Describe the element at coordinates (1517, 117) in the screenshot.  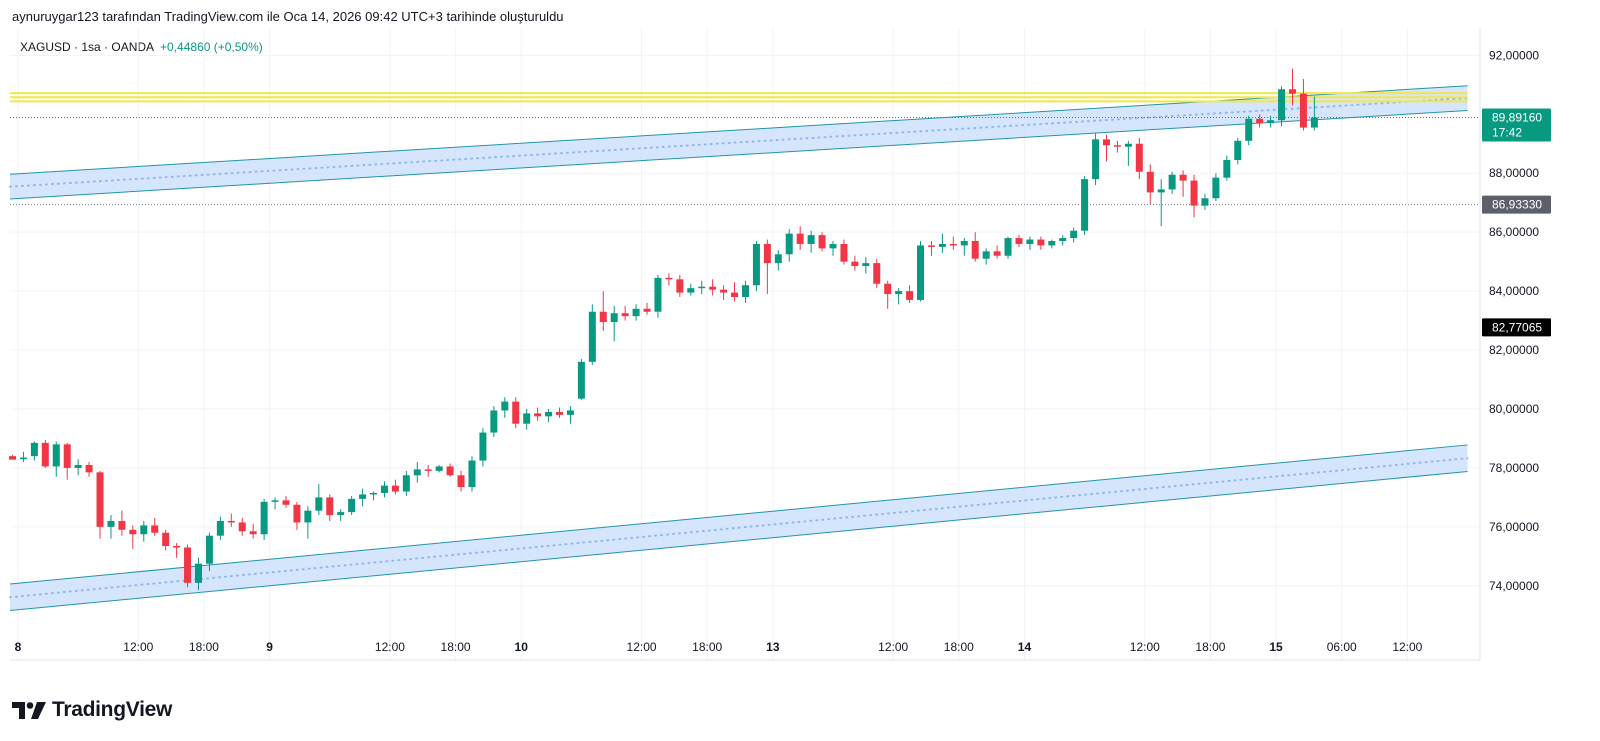
I see `last-price-value: 89,89160` at that location.